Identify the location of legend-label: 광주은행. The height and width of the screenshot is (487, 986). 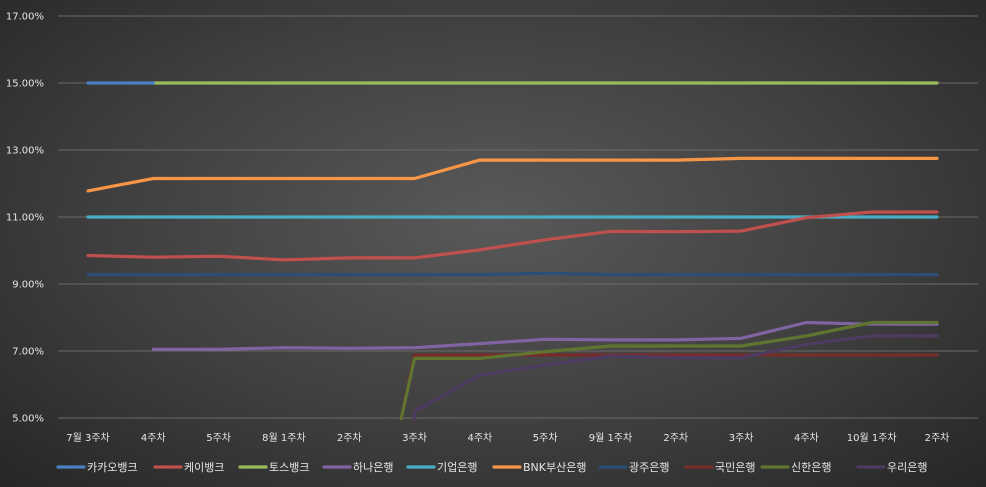
(649, 467).